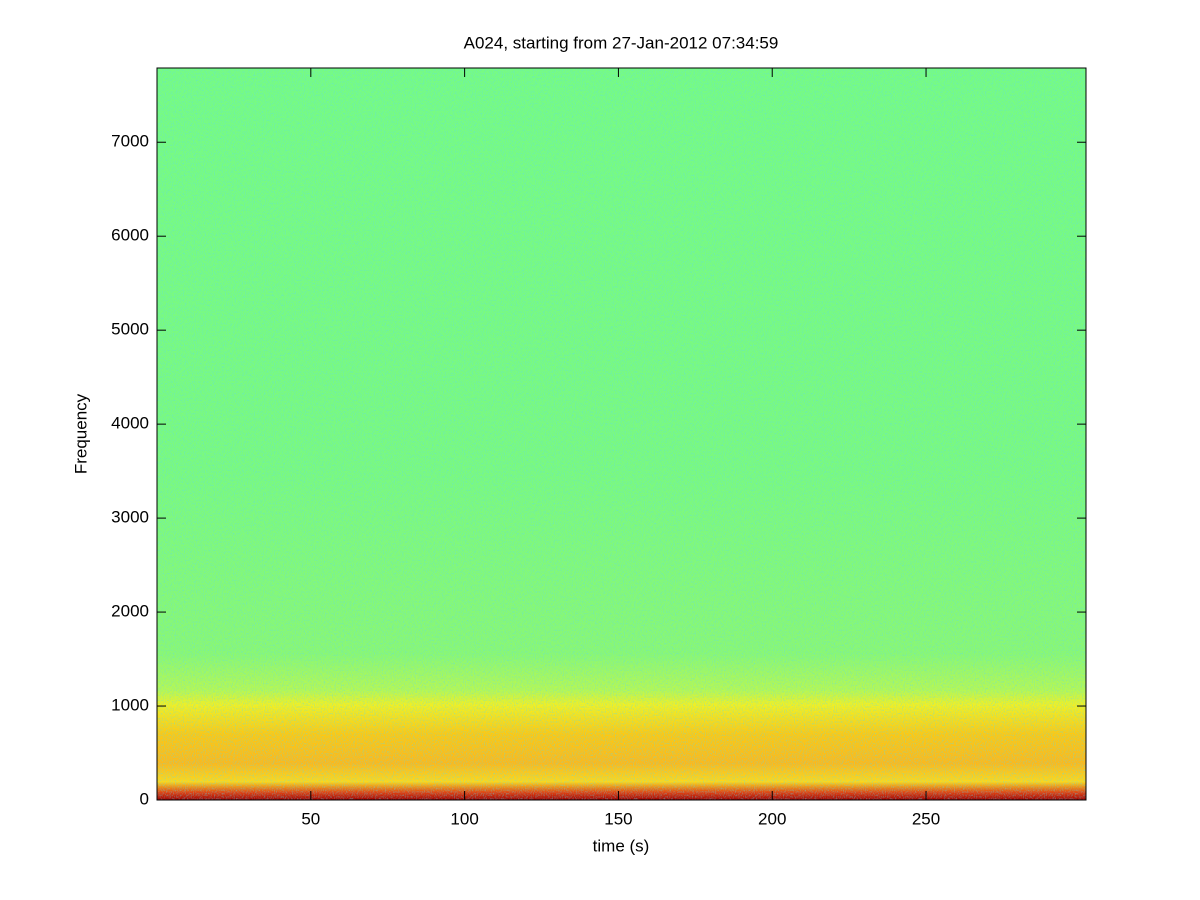  What do you see at coordinates (130, 517) in the screenshot?
I see `y-tick-label: 3000` at bounding box center [130, 517].